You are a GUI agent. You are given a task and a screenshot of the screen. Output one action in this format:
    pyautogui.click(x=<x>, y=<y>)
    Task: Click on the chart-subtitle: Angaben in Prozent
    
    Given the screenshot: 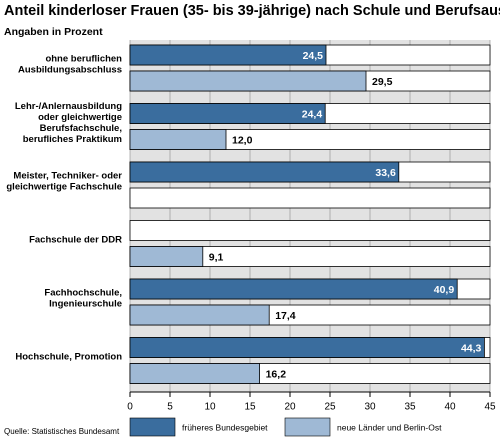 What is the action you would take?
    pyautogui.click(x=53, y=32)
    